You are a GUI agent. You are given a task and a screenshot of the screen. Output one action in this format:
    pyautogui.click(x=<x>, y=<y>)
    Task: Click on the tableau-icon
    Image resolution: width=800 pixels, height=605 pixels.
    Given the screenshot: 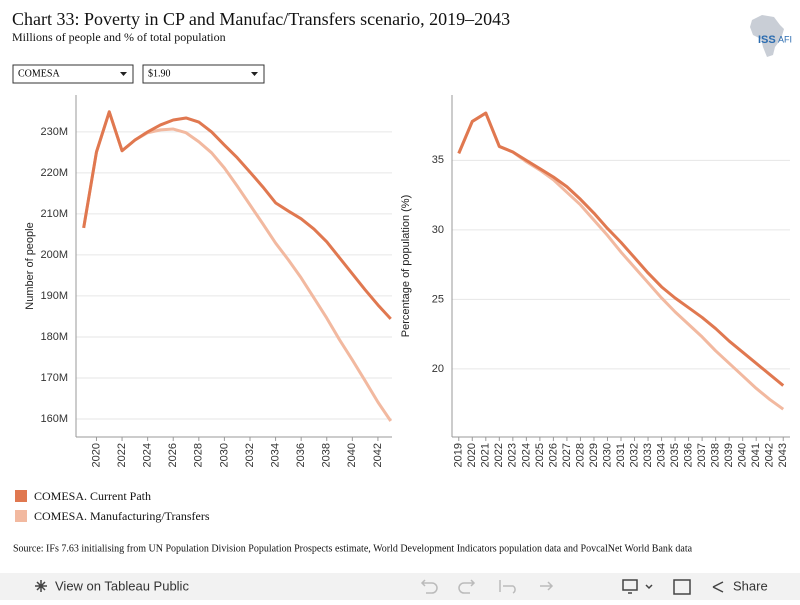 What is the action you would take?
    pyautogui.click(x=41, y=586)
    